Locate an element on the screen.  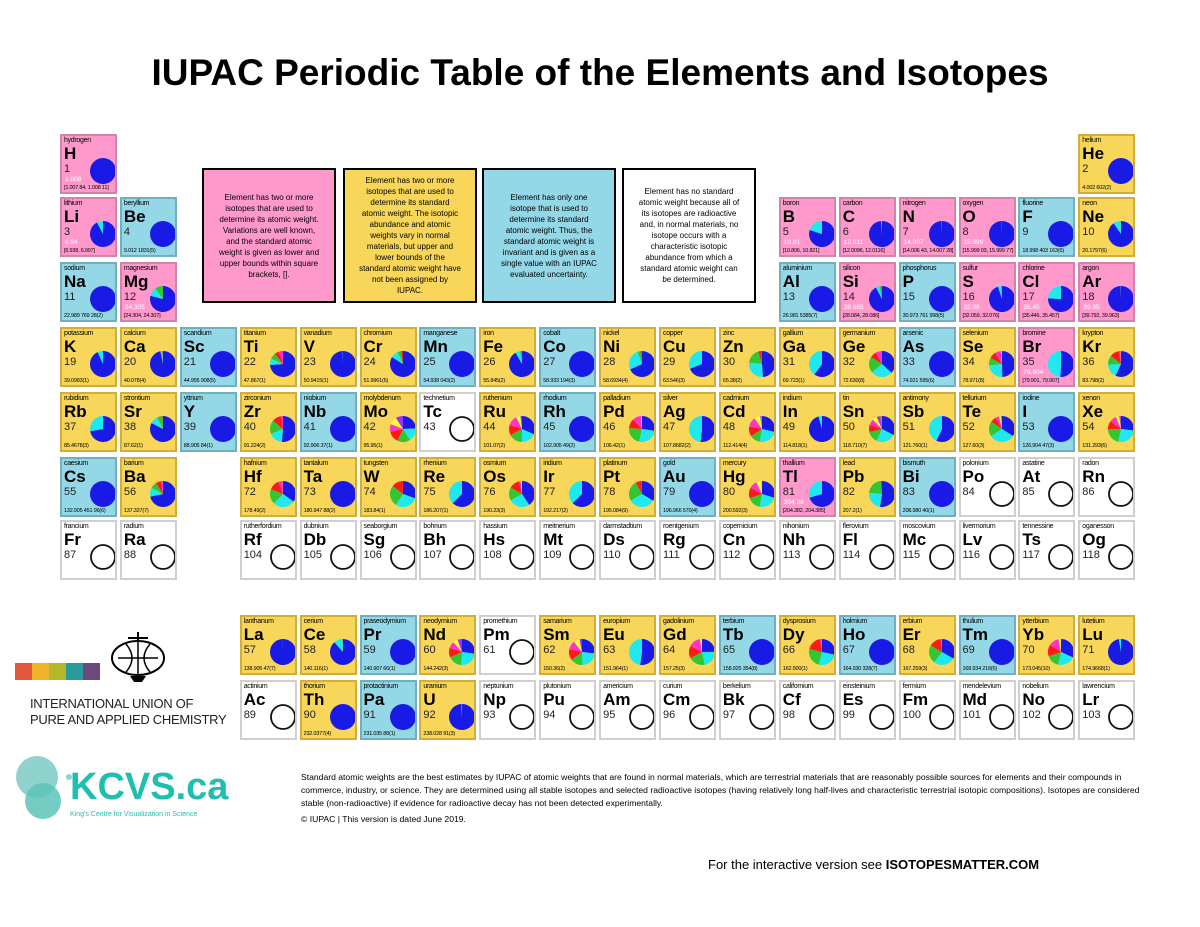
element-cell-gold: gold Au 79 196.966 570(4) is located at coordinates (687, 487).